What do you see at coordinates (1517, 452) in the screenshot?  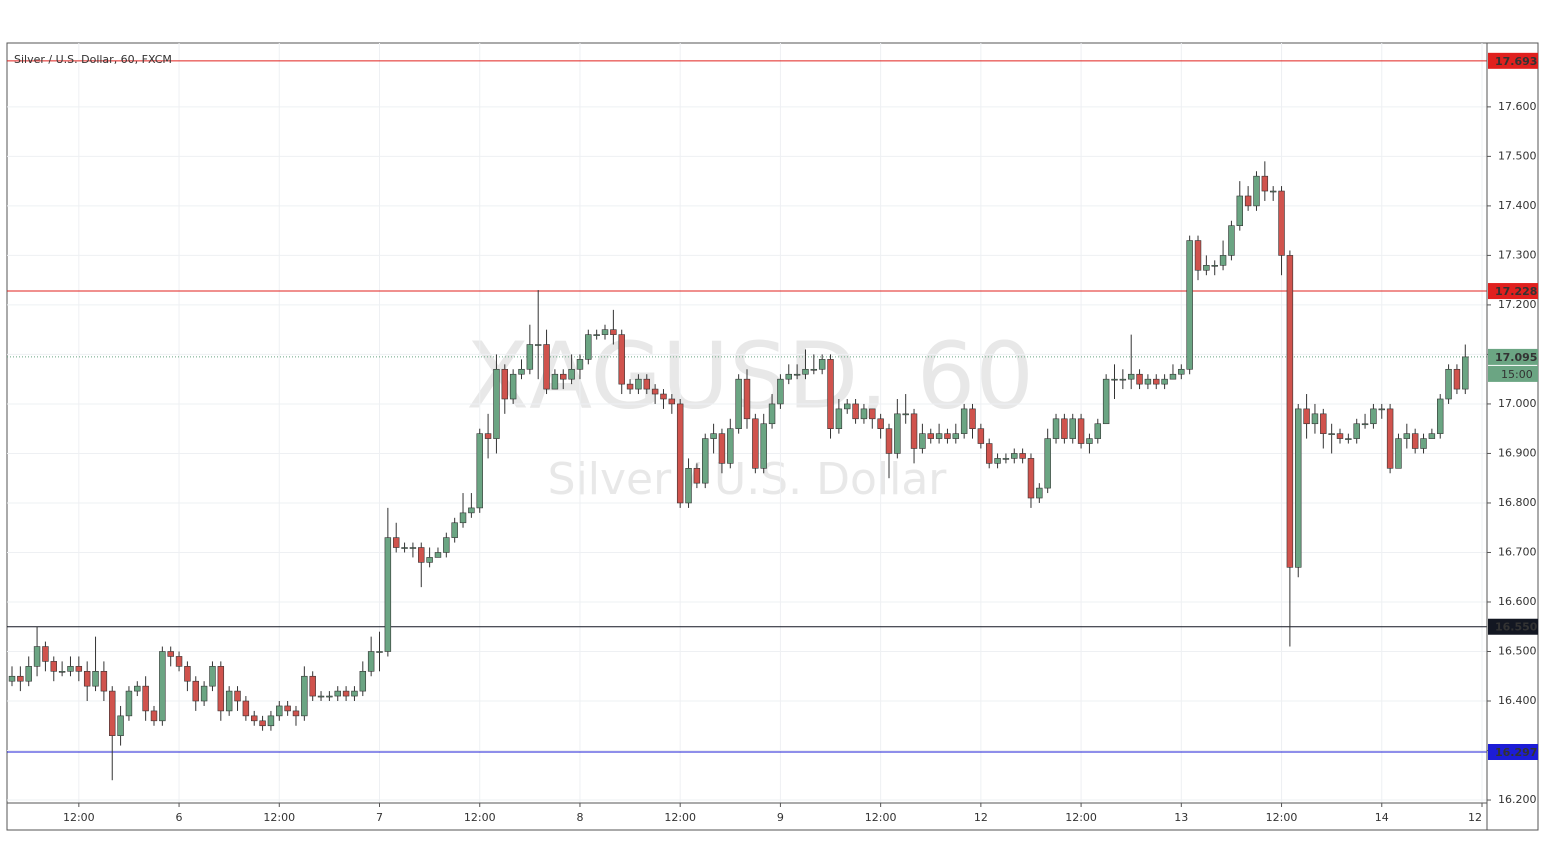 I see `y-tick-label: 16.900` at bounding box center [1517, 452].